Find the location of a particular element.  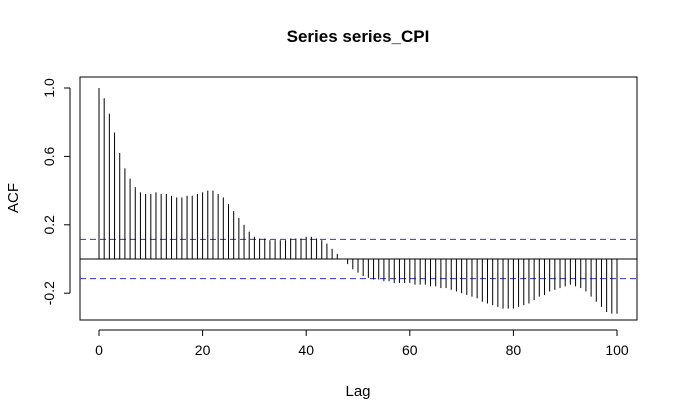

y-tick-label: 0.2 is located at coordinates (49, 225).